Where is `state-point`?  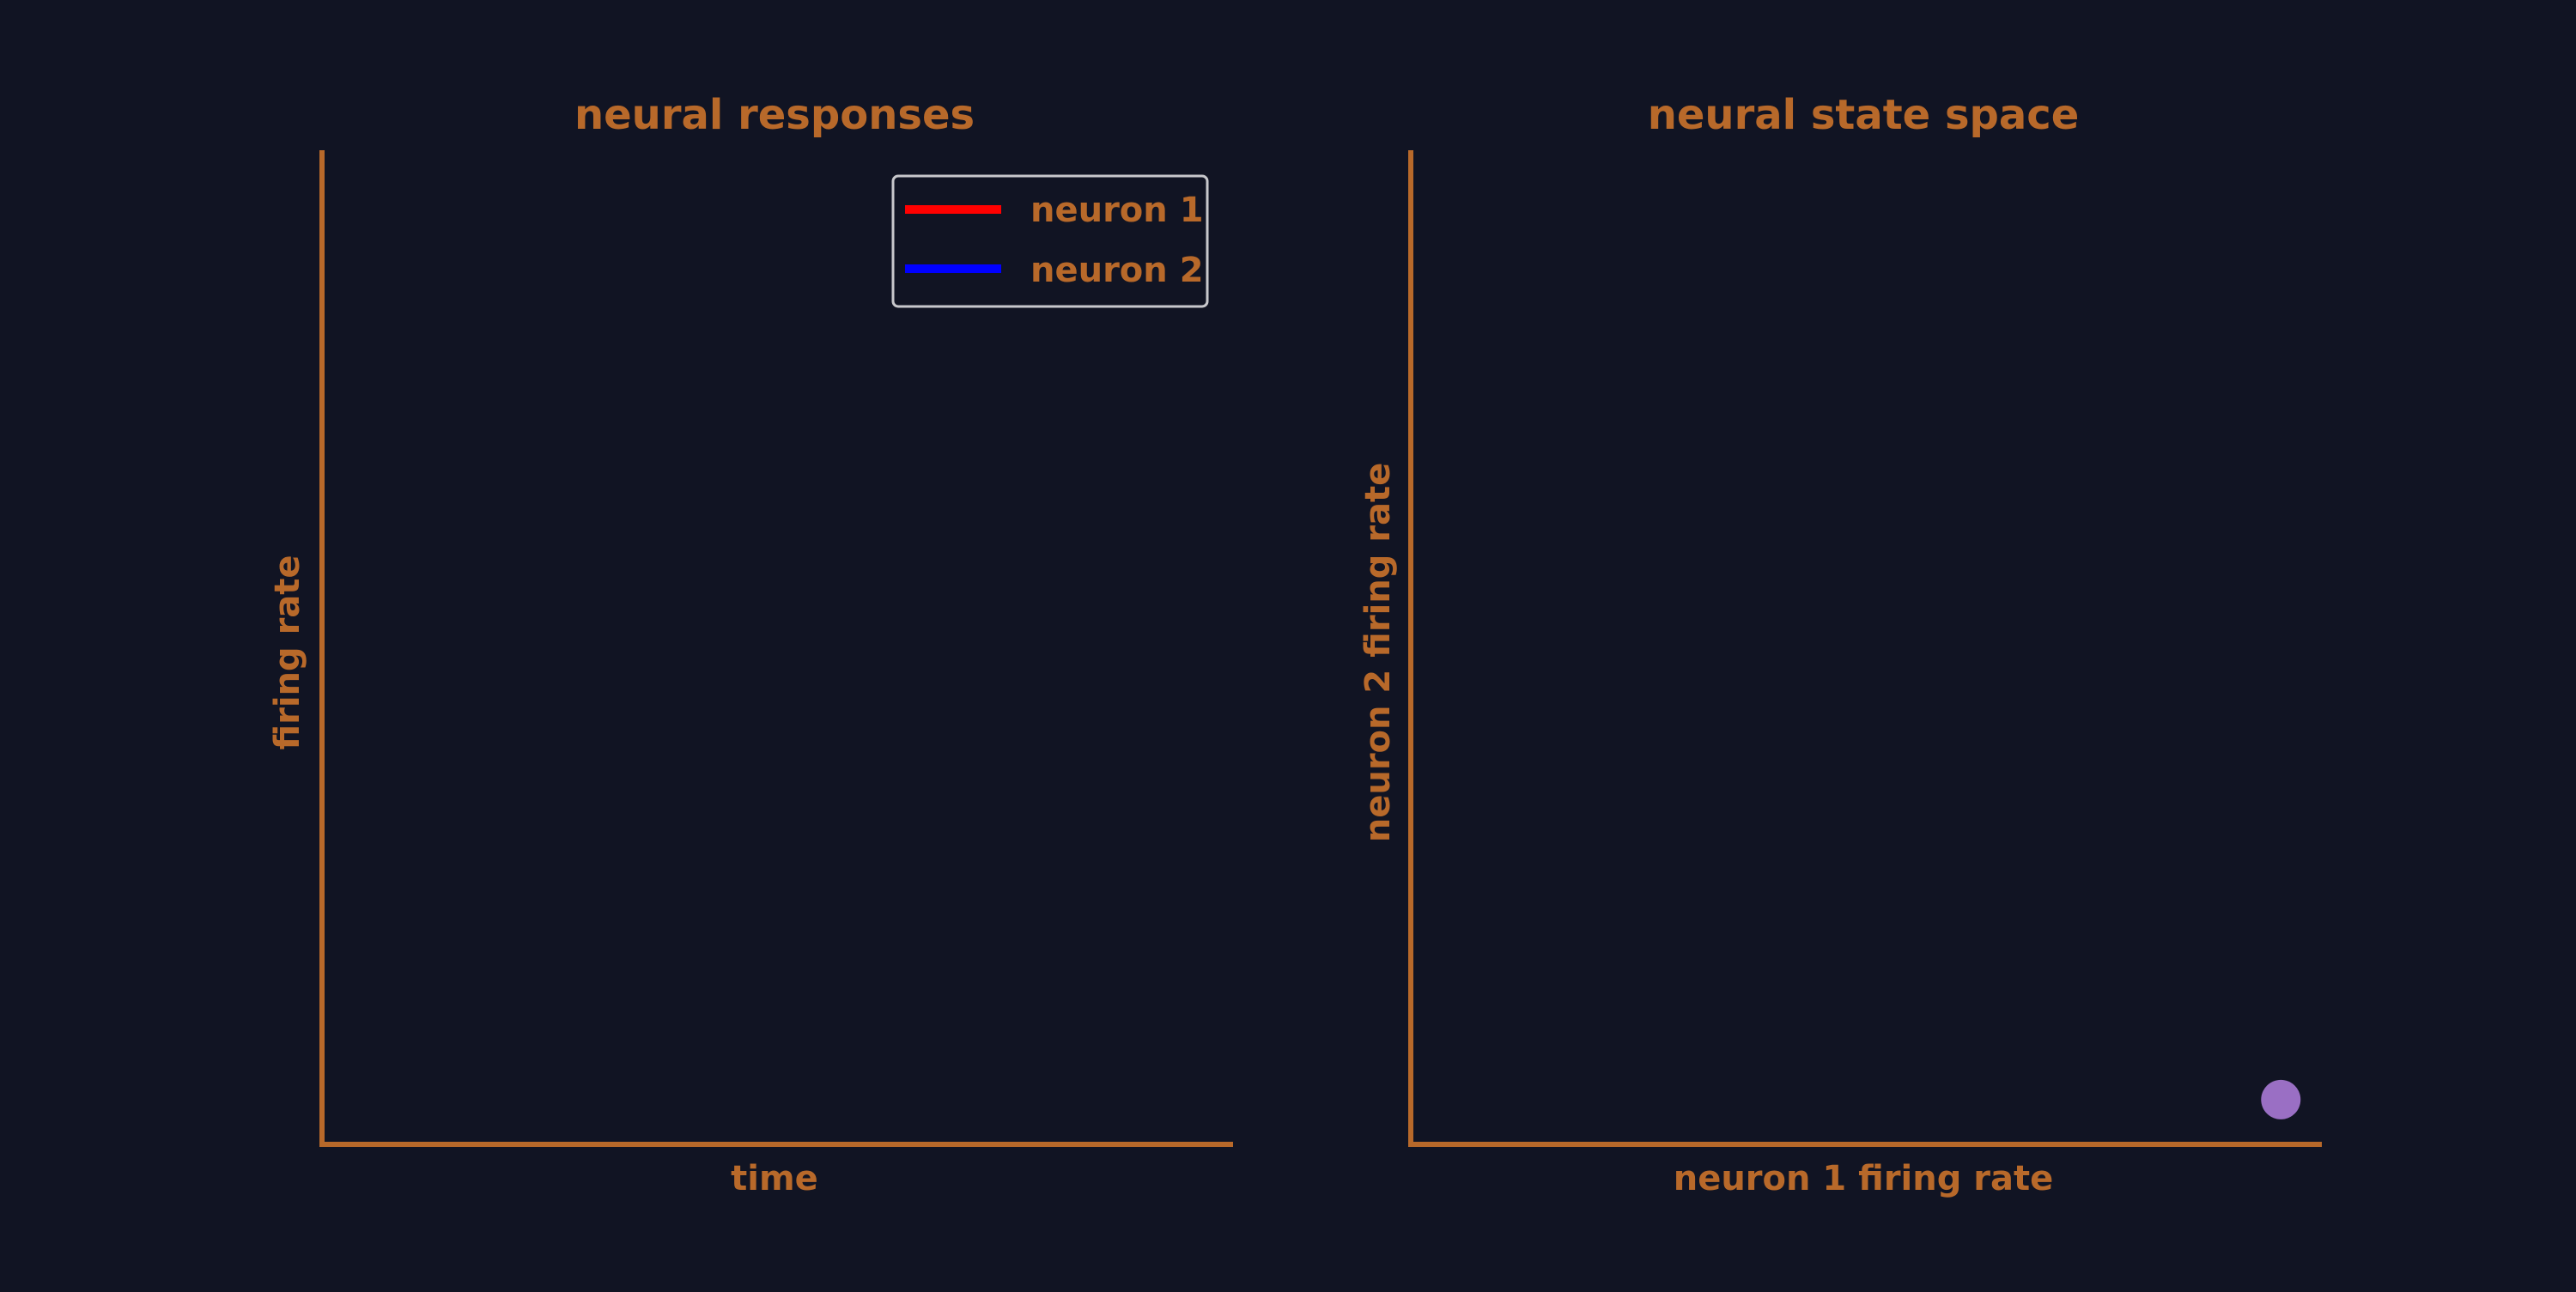 state-point is located at coordinates (2281, 1099).